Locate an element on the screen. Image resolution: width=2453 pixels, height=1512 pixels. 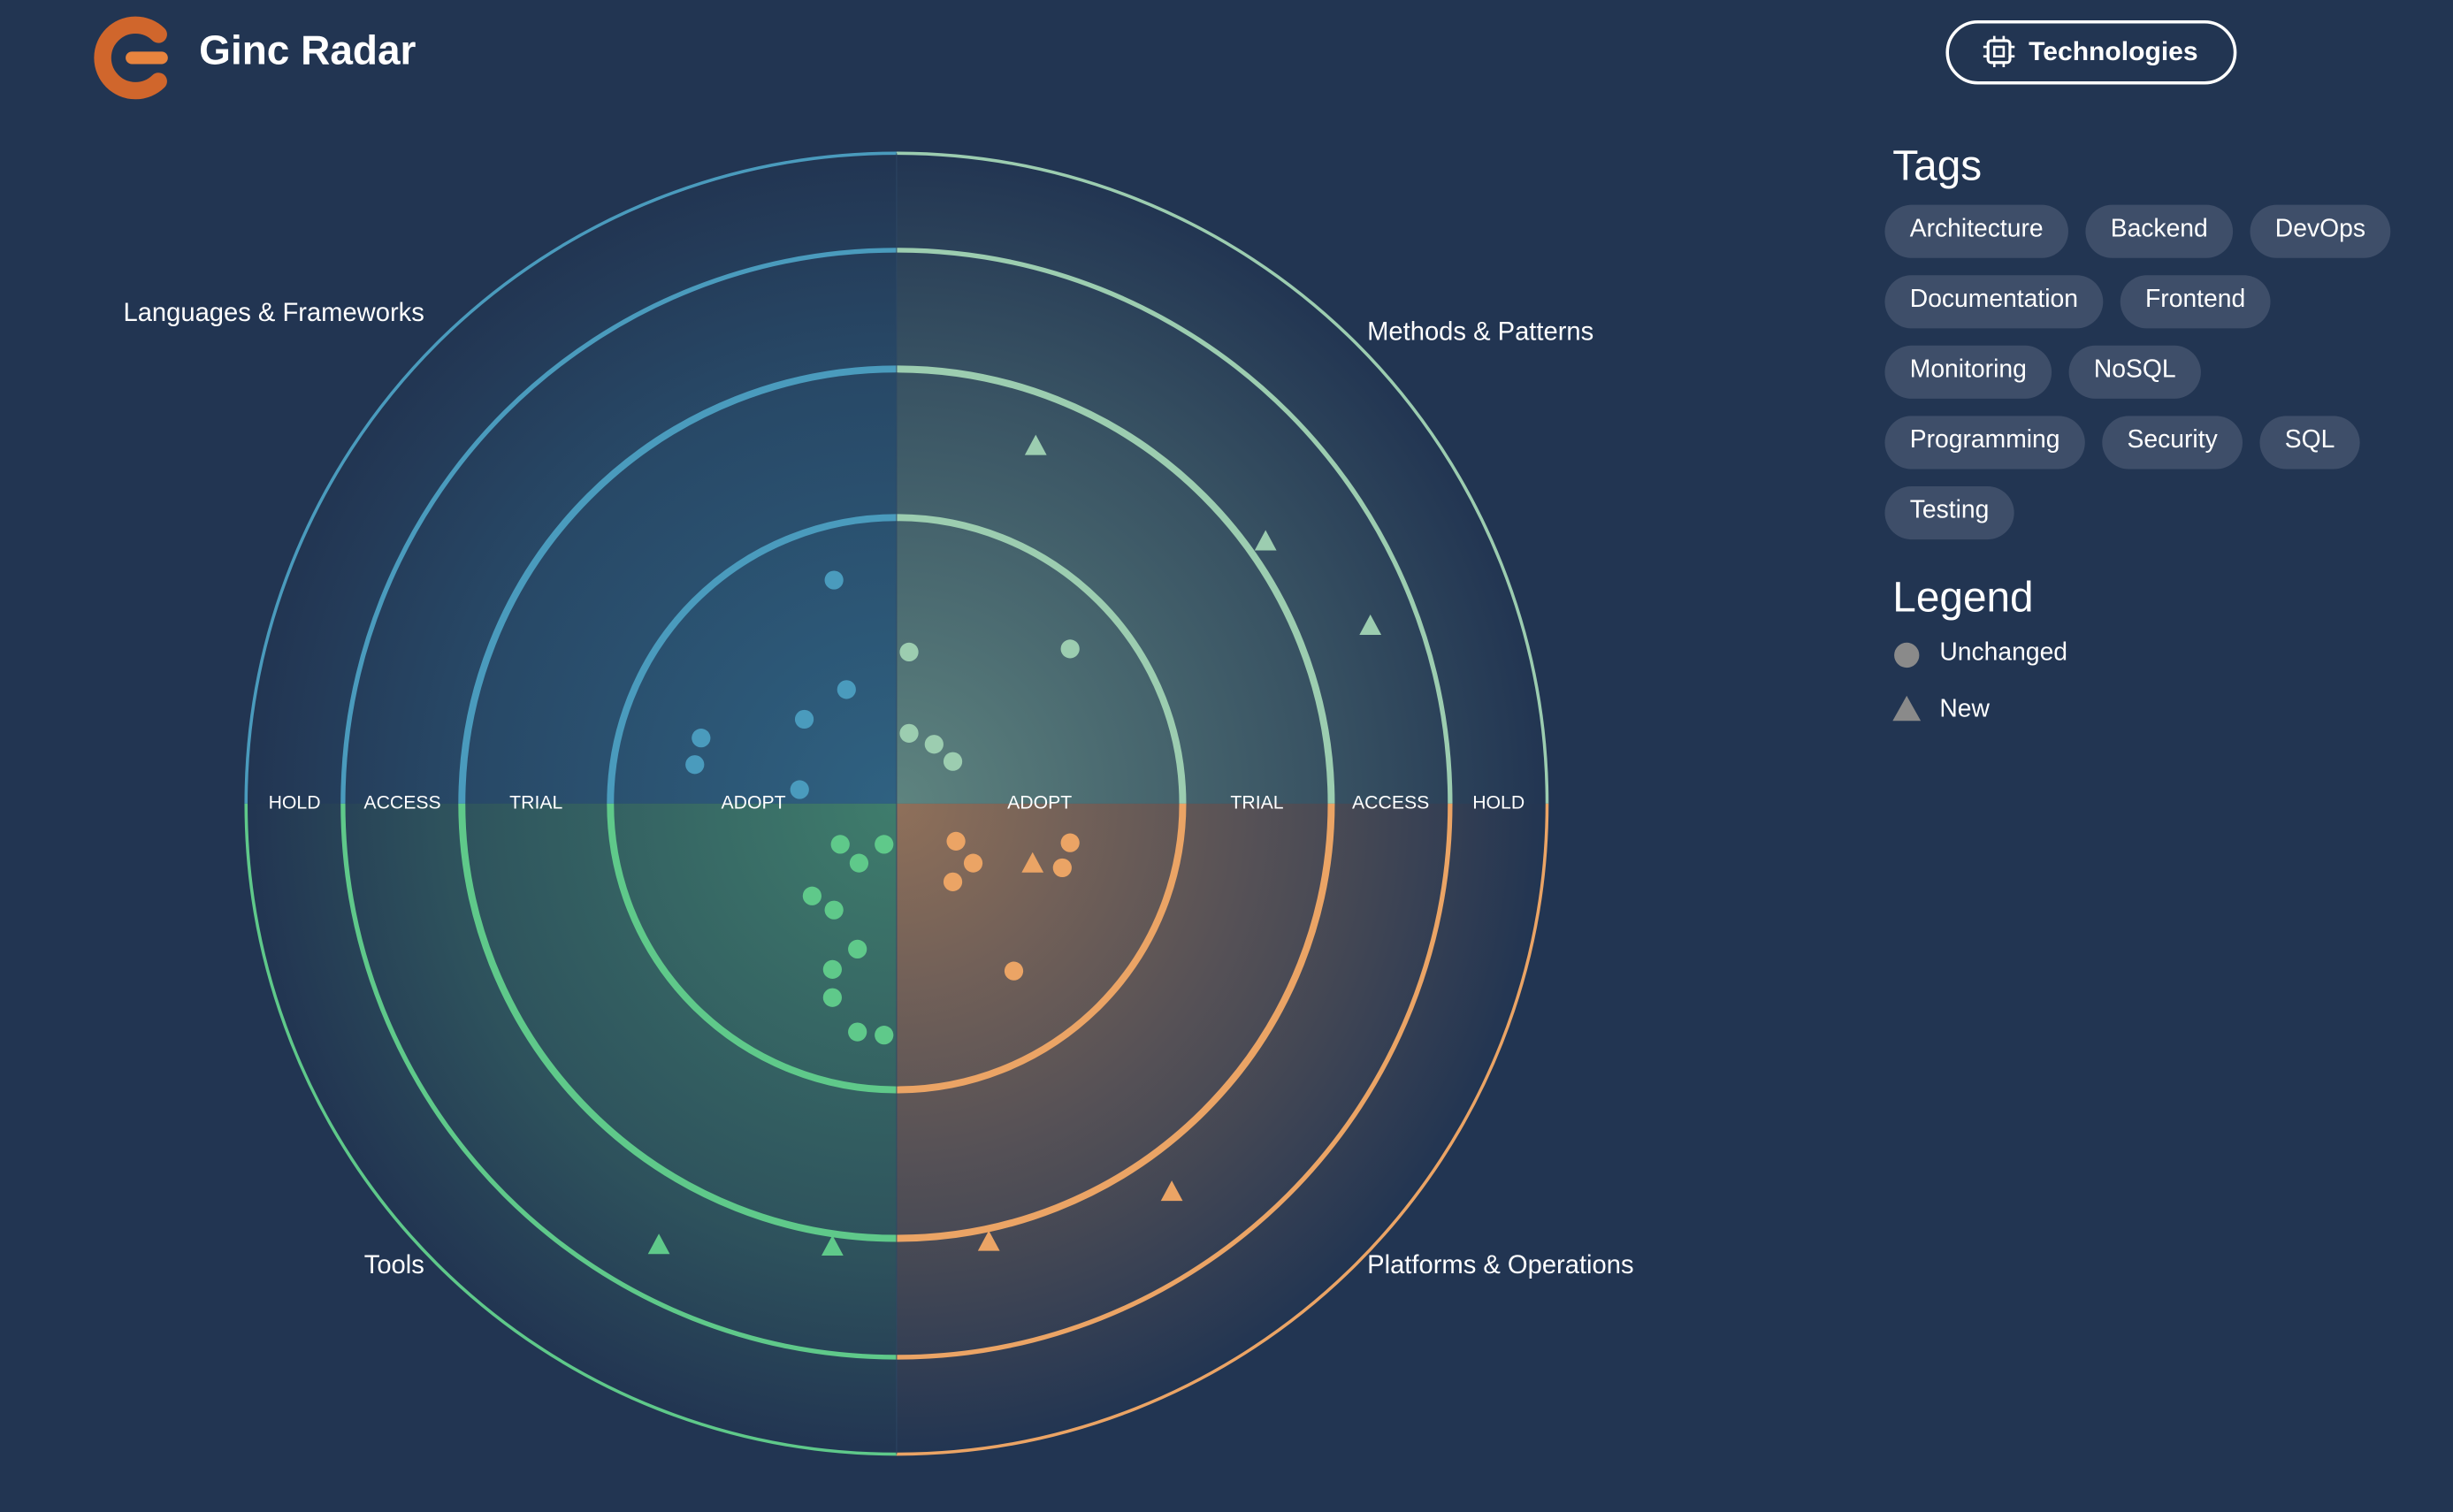
logo is located at coordinates (131, 58).